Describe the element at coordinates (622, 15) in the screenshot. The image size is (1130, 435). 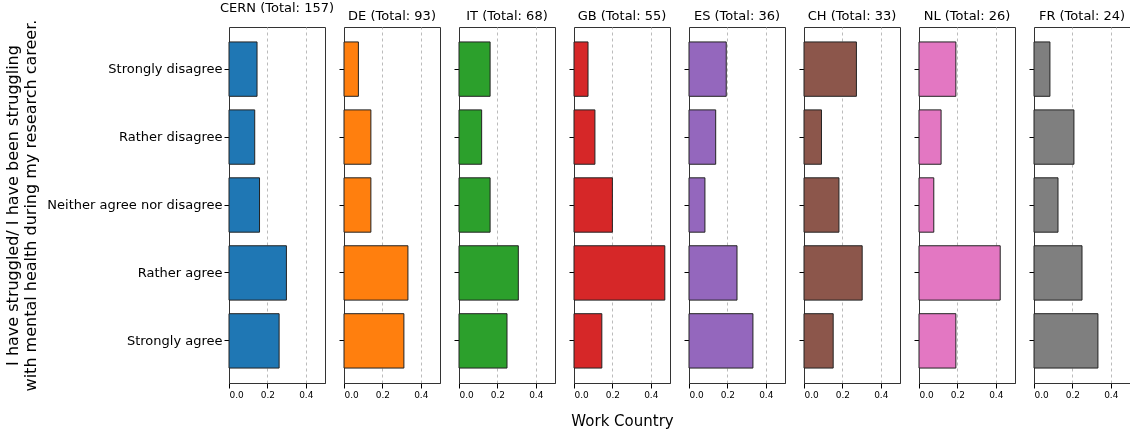
I see `chart-title: GB (Total: 55)` at that location.